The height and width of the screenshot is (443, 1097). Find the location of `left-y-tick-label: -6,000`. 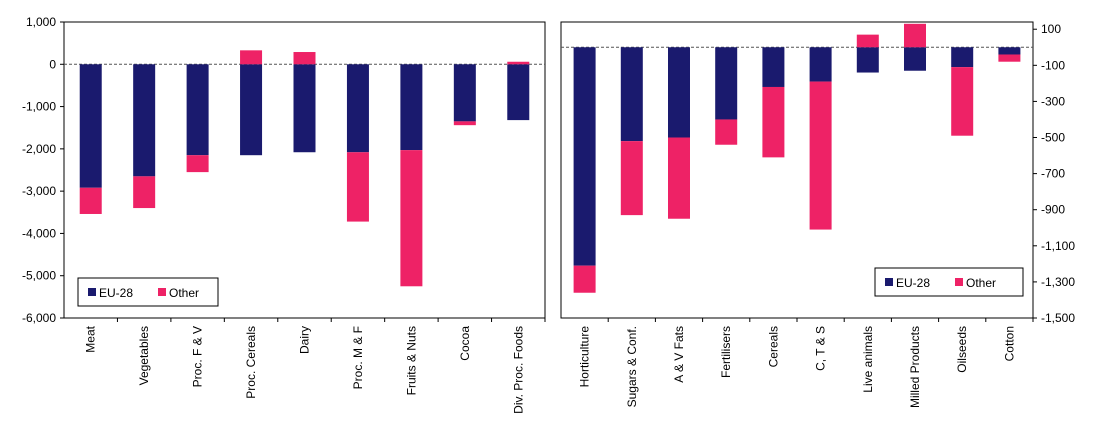

left-y-tick-label: -6,000 is located at coordinates (39, 318).